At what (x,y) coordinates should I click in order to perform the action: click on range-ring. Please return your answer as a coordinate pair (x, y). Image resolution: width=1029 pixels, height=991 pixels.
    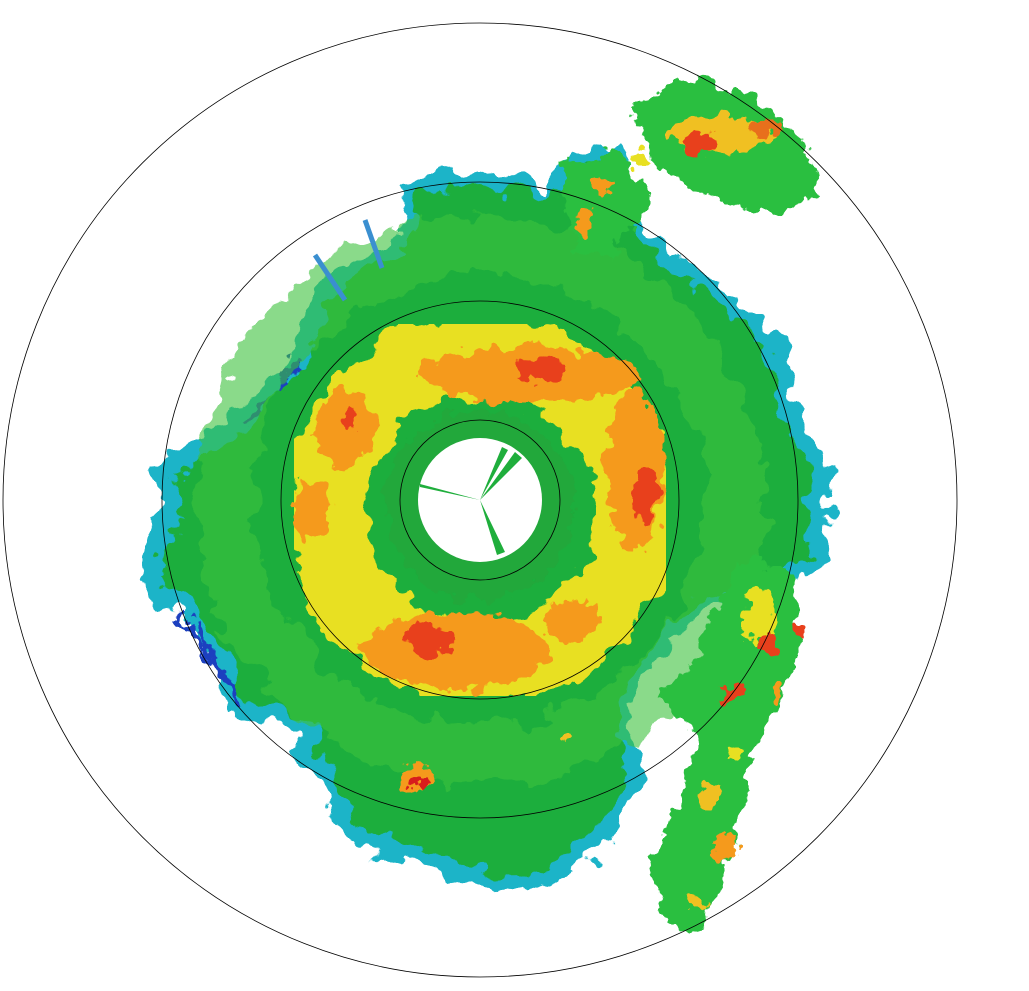
    Looking at the image, I should click on (480, 500).